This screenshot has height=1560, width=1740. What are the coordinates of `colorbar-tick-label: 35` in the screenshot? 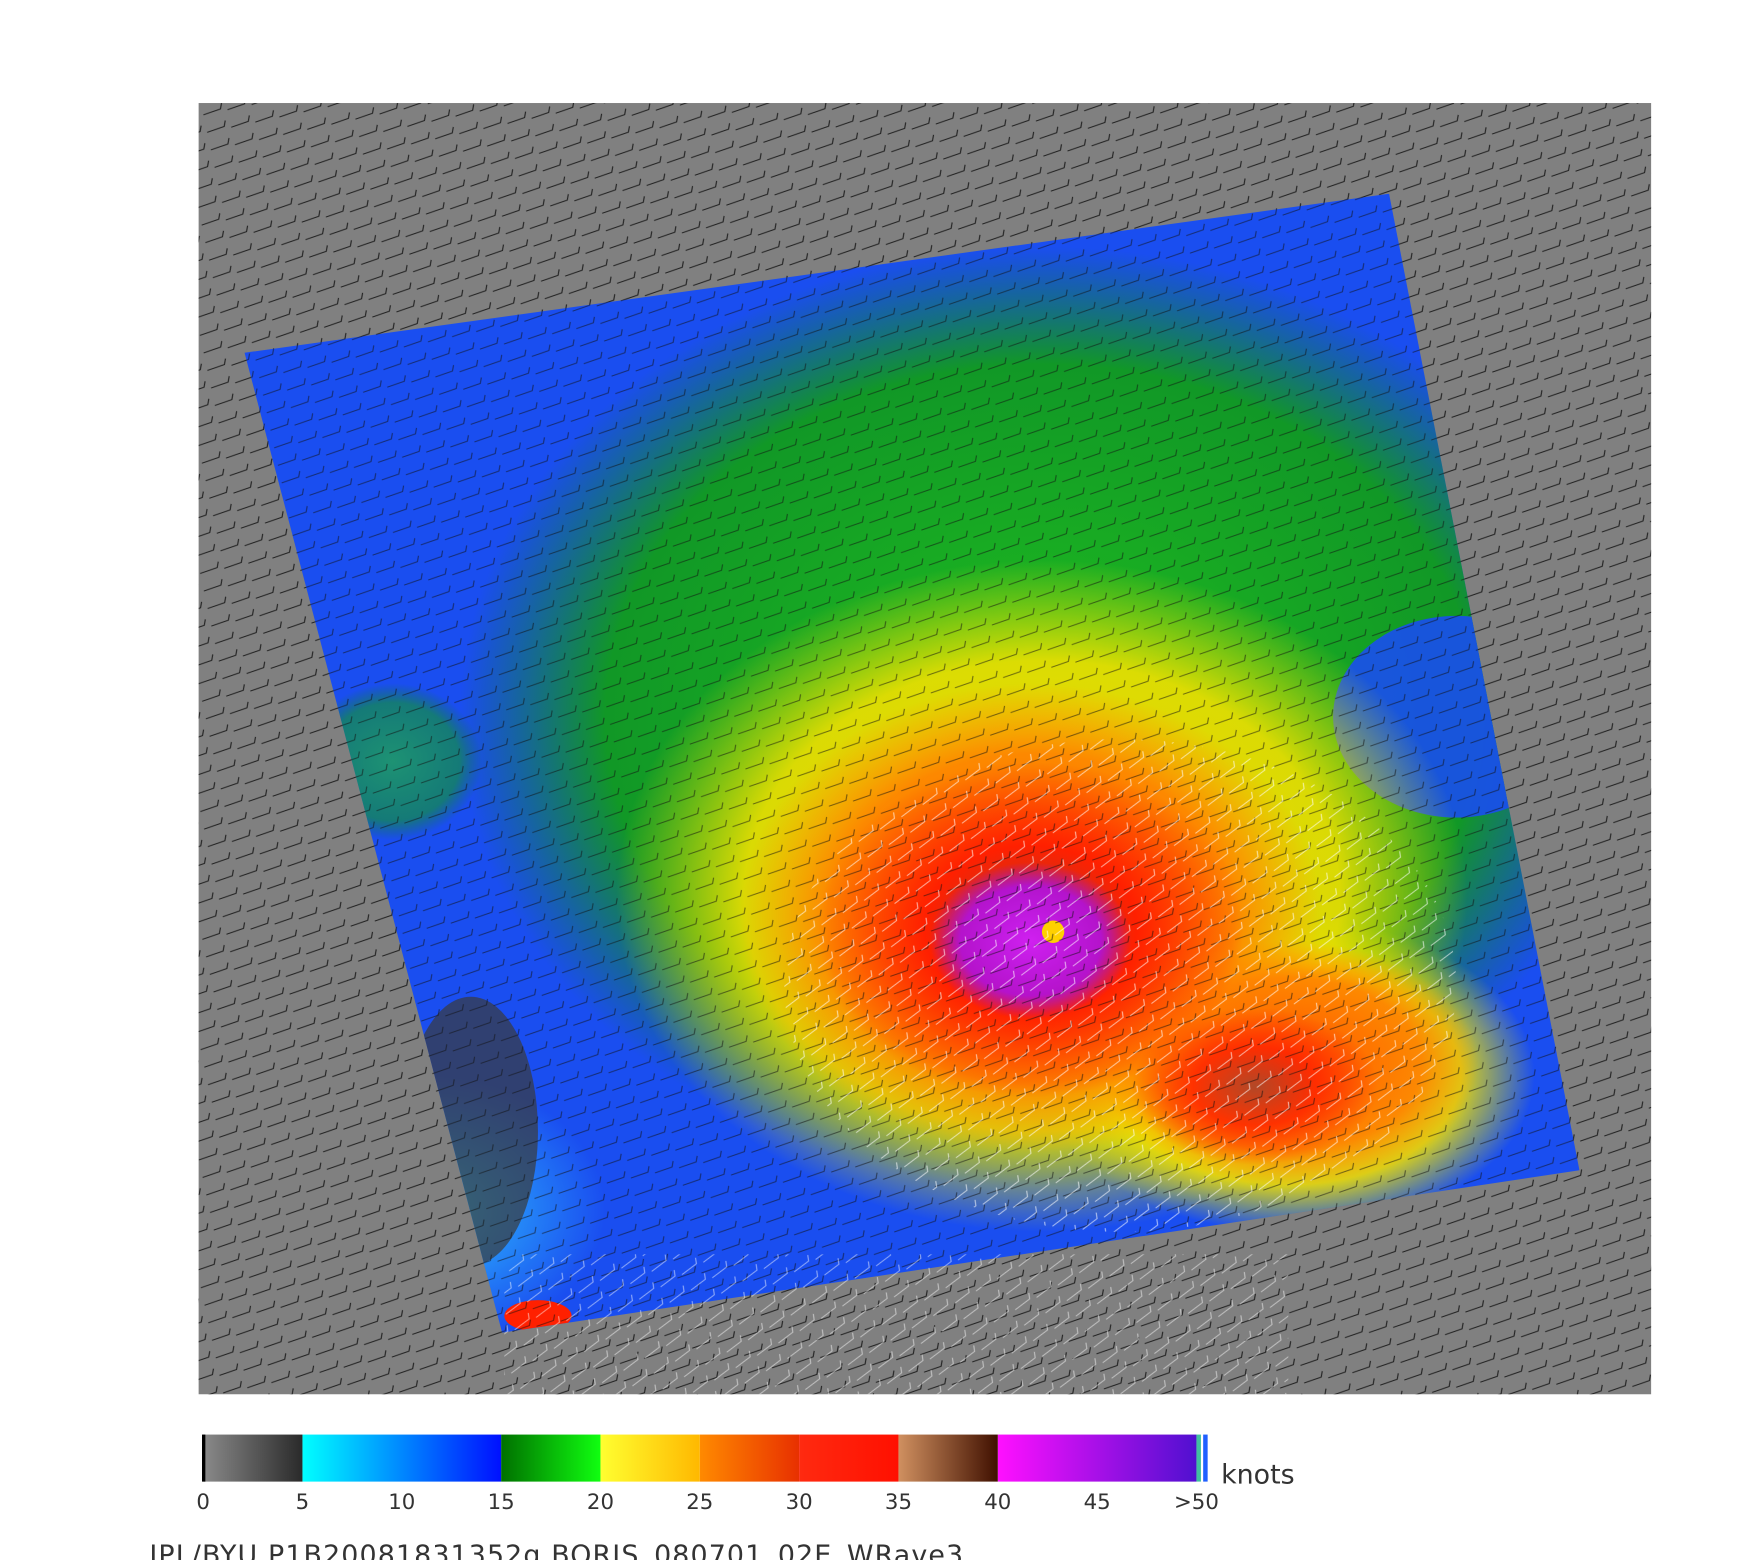 It's located at (898, 1502).